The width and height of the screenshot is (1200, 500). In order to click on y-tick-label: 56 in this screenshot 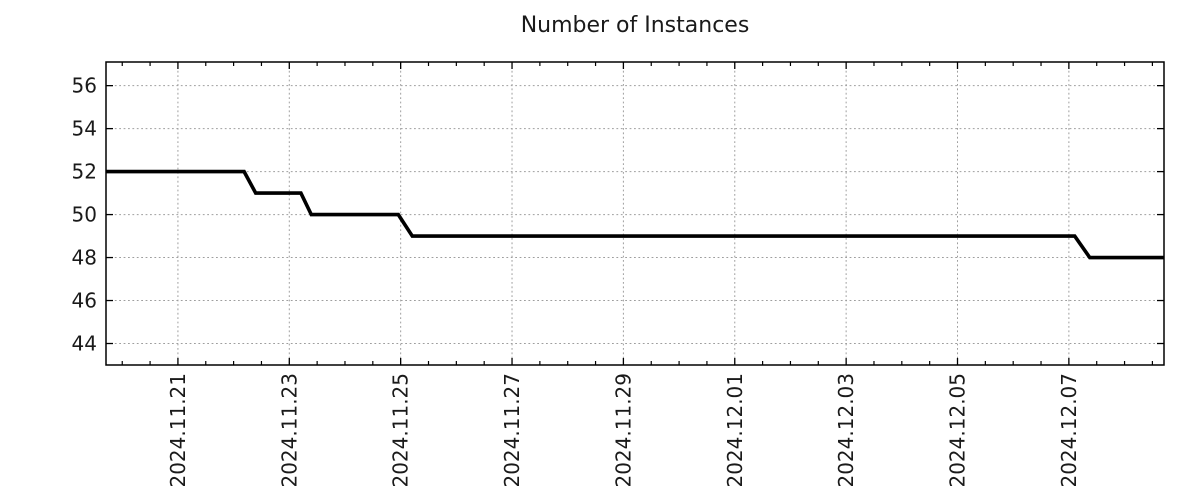, I will do `click(84, 86)`.